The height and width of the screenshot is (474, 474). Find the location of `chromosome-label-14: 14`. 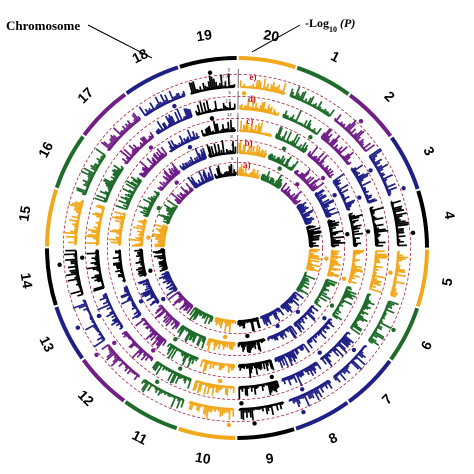

chromosome-label-14: 14 is located at coordinates (27, 281).